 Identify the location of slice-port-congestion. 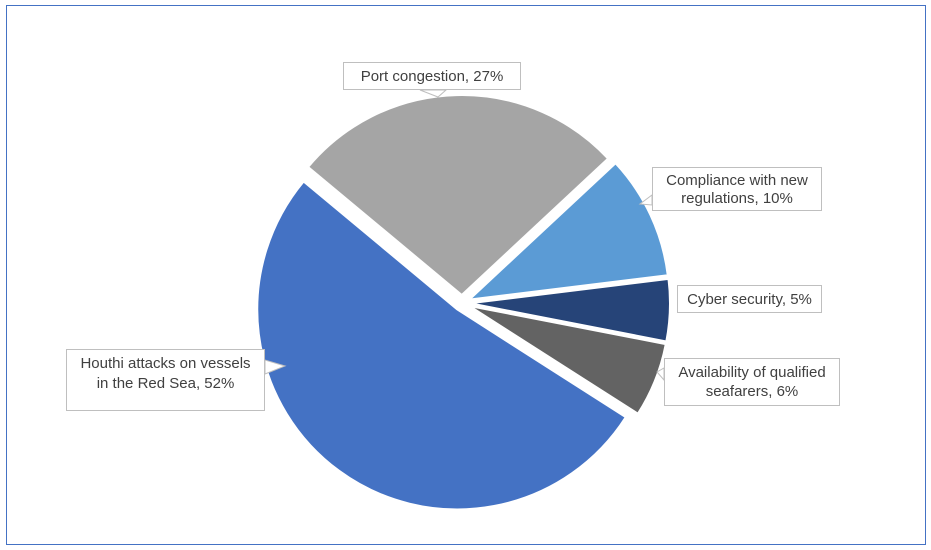
(458, 195).